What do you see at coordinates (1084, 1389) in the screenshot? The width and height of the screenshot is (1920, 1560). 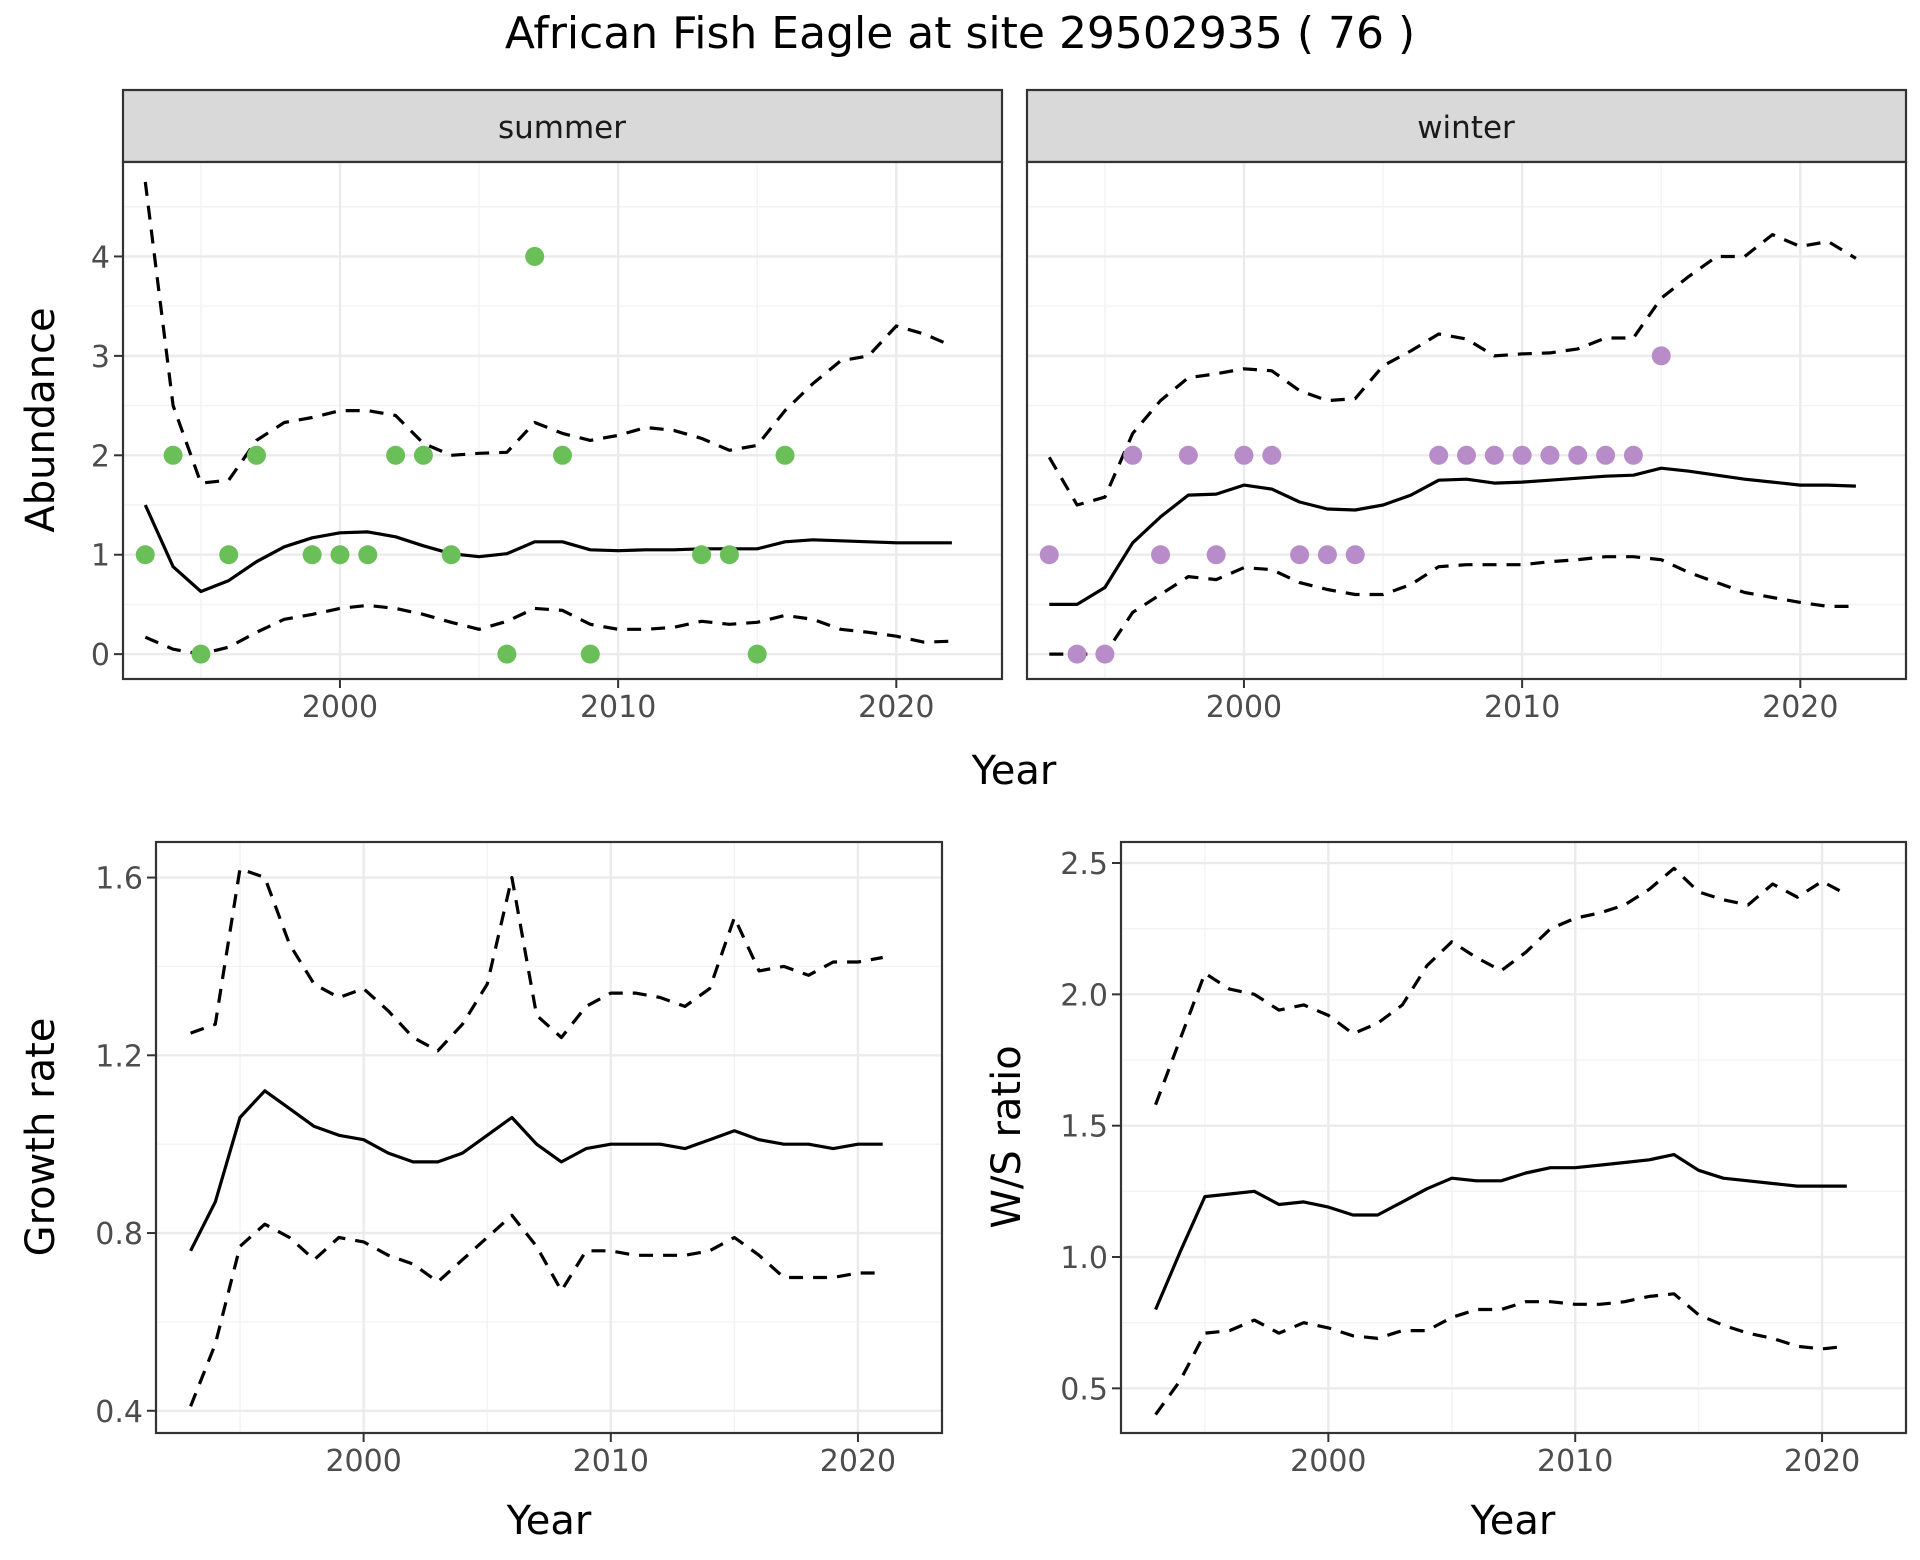 I see `y-tick-label: 0.5` at bounding box center [1084, 1389].